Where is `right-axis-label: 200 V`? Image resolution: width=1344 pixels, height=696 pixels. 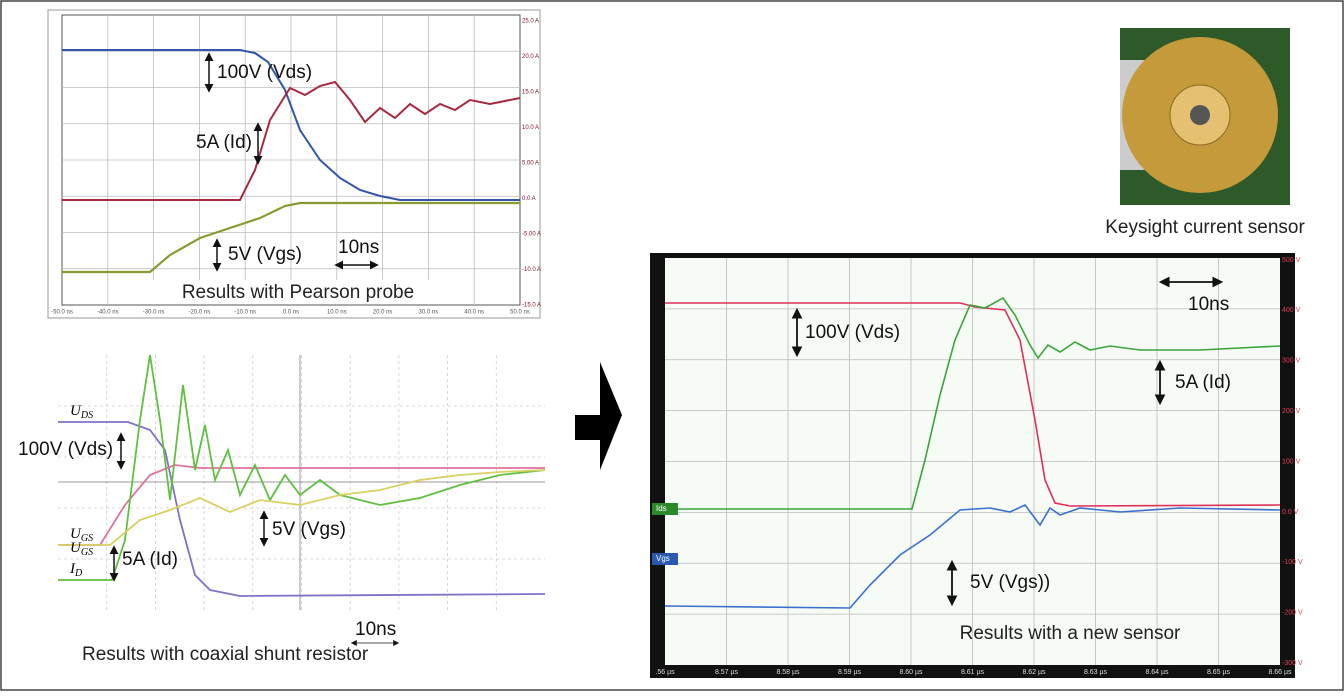 right-axis-label: 200 V is located at coordinates (1291, 411).